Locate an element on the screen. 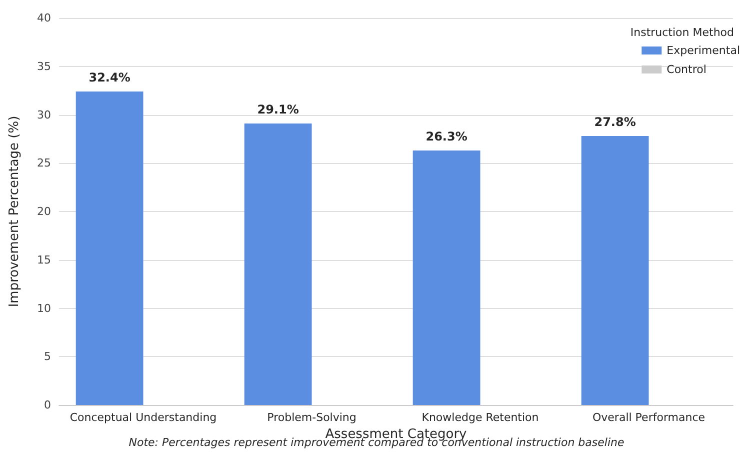 Image resolution: width=753 pixels, height=452 pixels. data-label: 26.3% is located at coordinates (447, 137).